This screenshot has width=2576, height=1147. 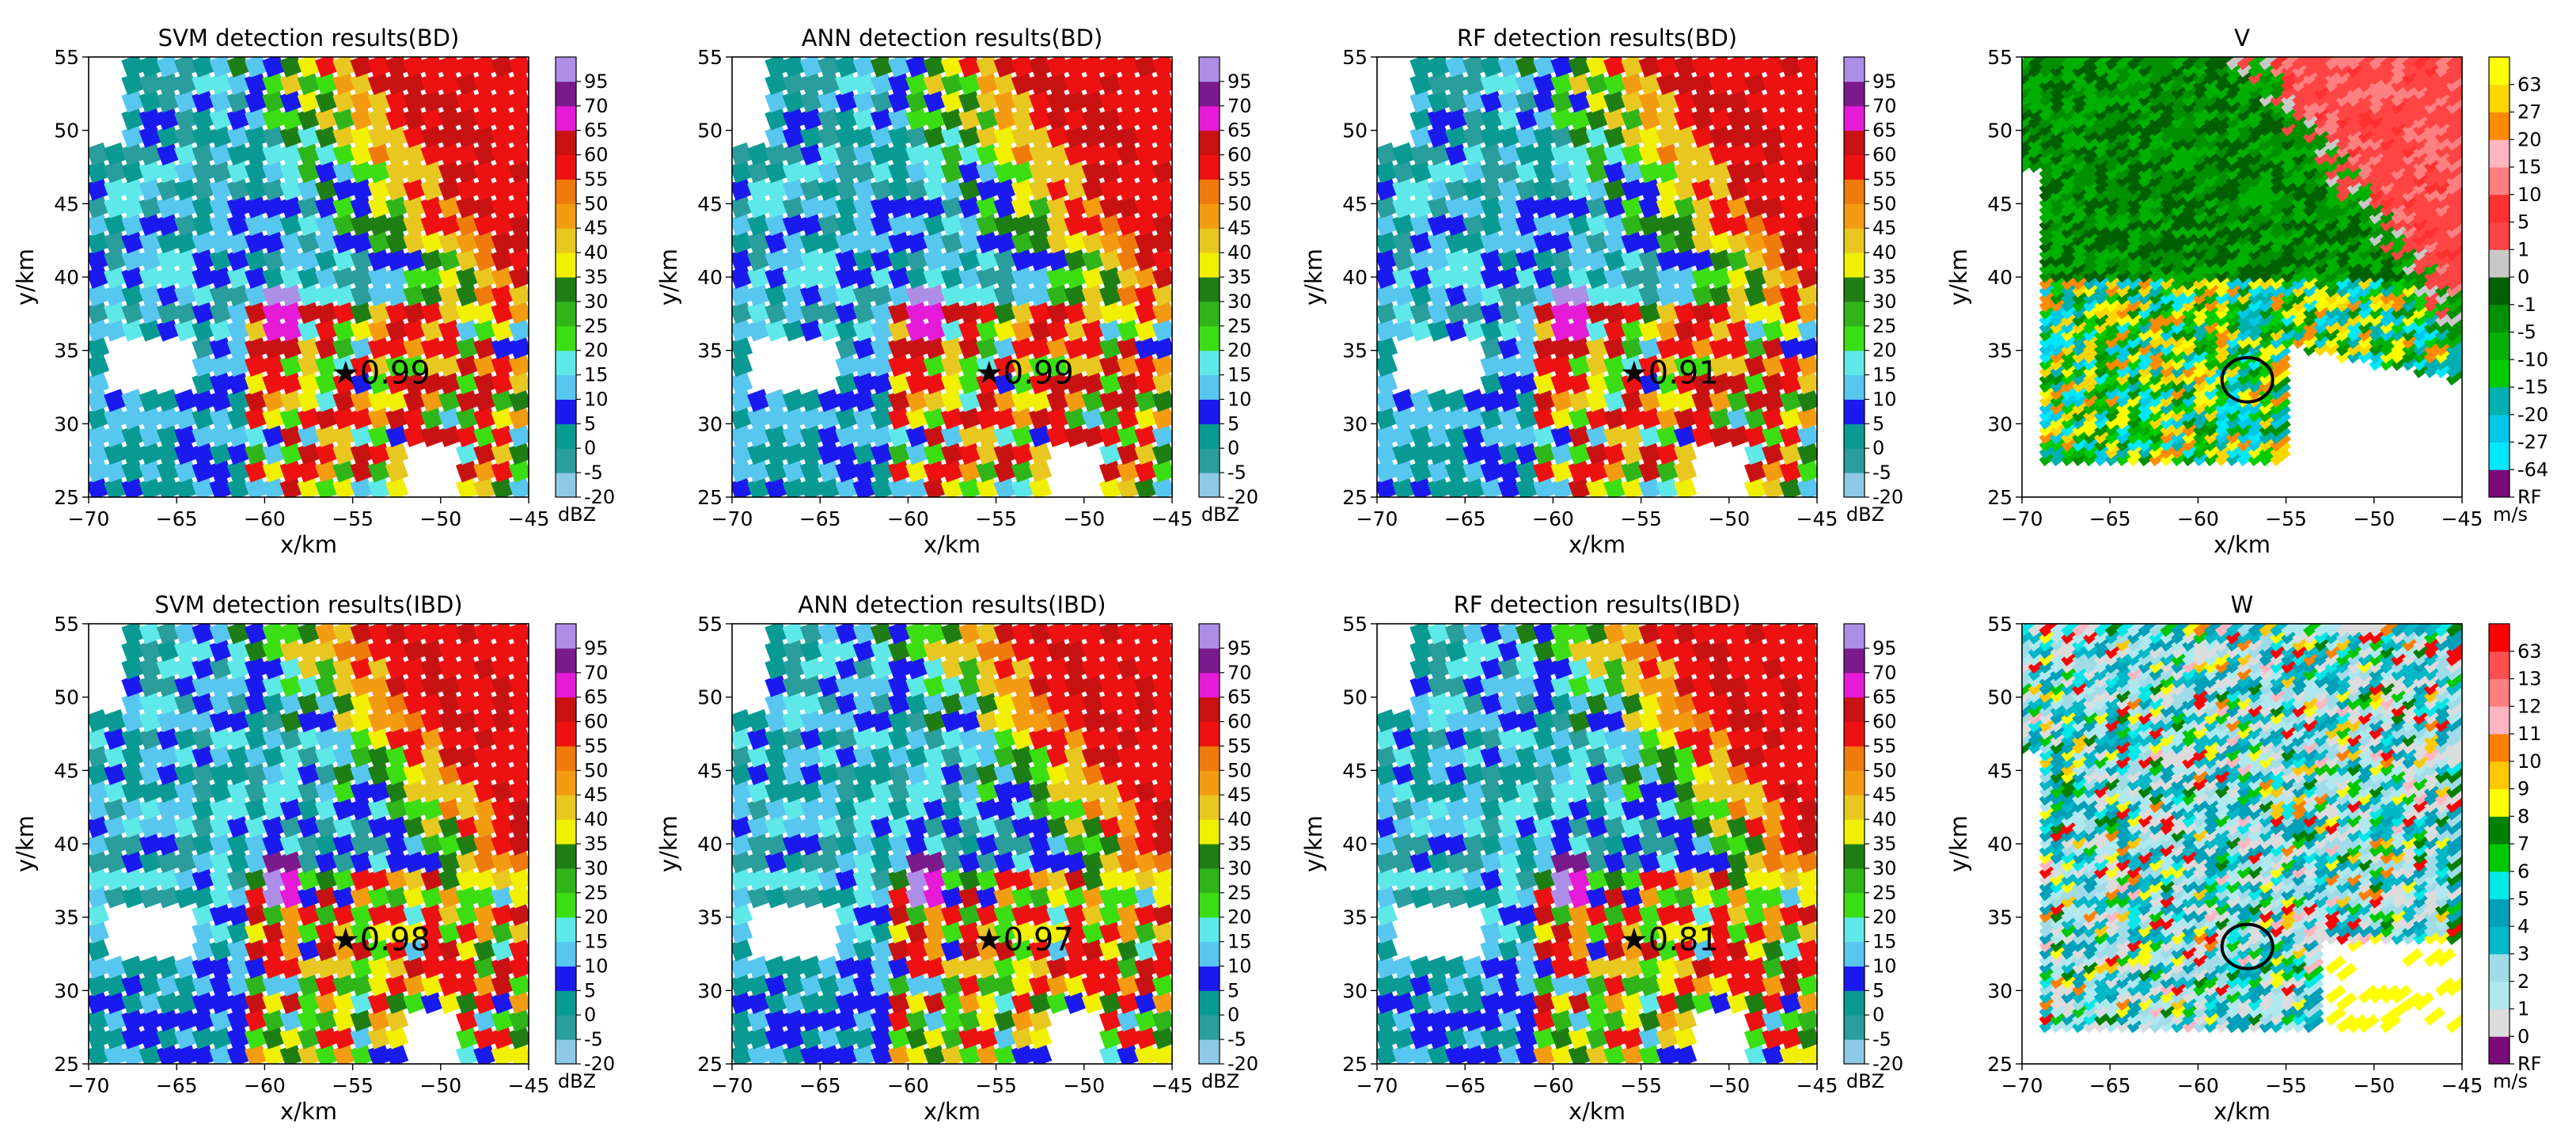 I want to click on y-axis-label: y/km, so click(x=668, y=277).